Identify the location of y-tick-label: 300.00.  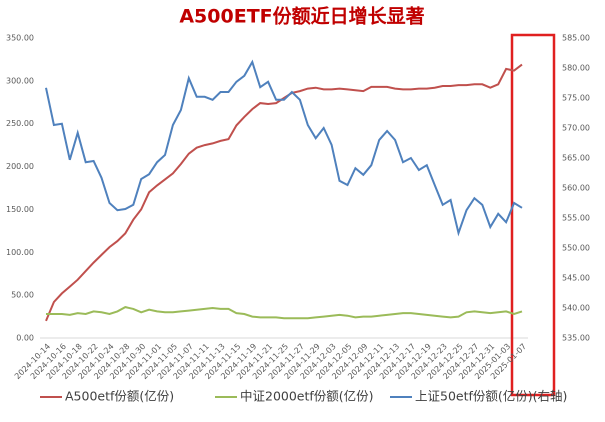
(20, 80).